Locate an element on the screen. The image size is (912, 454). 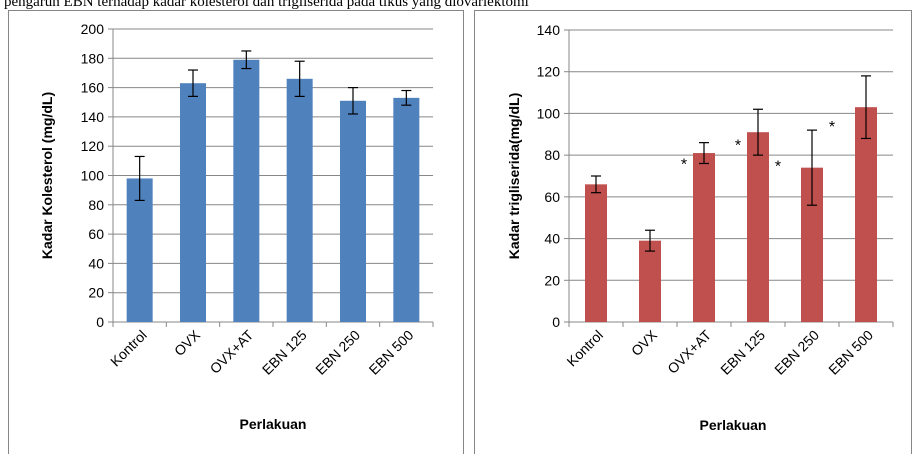
chart1-ytick-label: 60 is located at coordinates (96, 234).